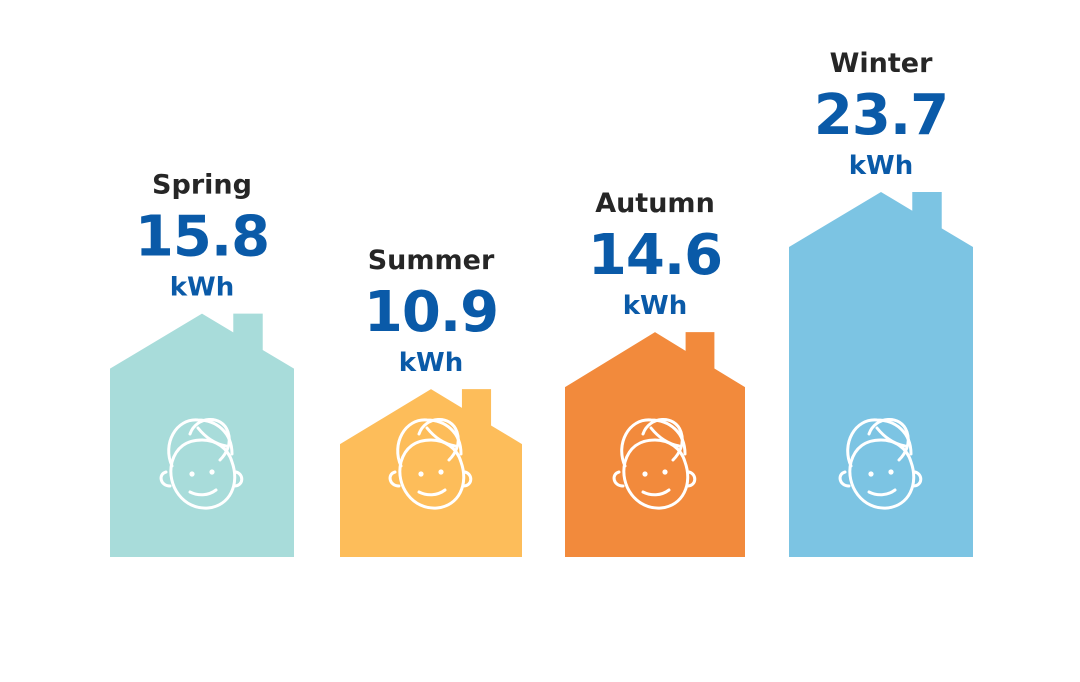 The image size is (1080, 682). Describe the element at coordinates (655, 203) in the screenshot. I see `season-label: Autumn` at that location.